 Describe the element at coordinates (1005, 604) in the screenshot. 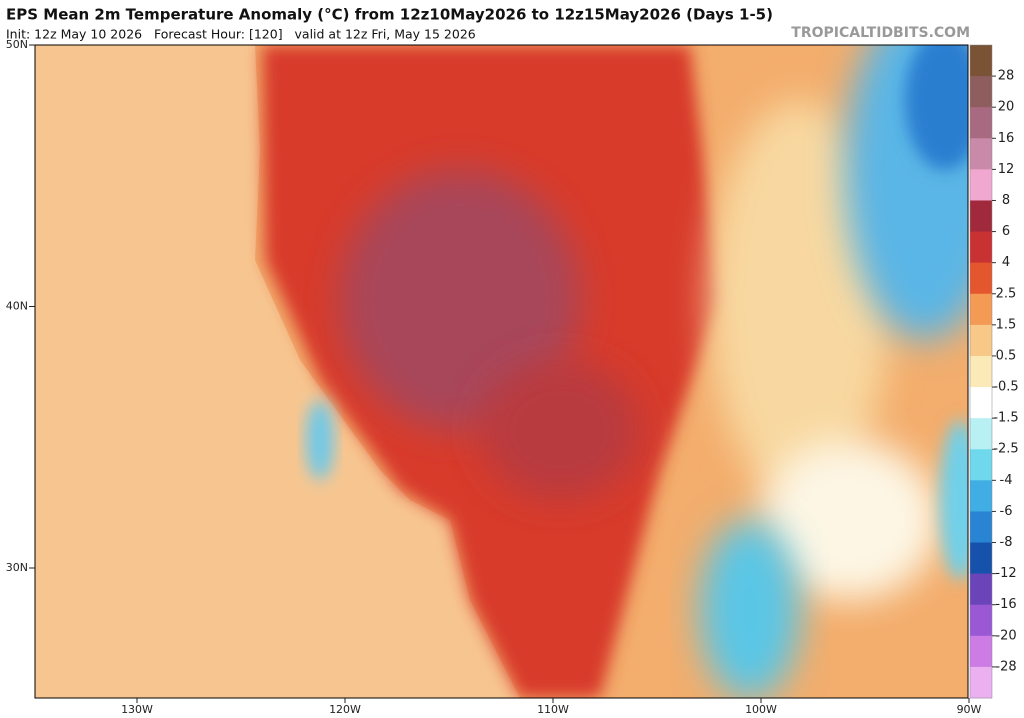

I see `colorbar-label: -16` at that location.